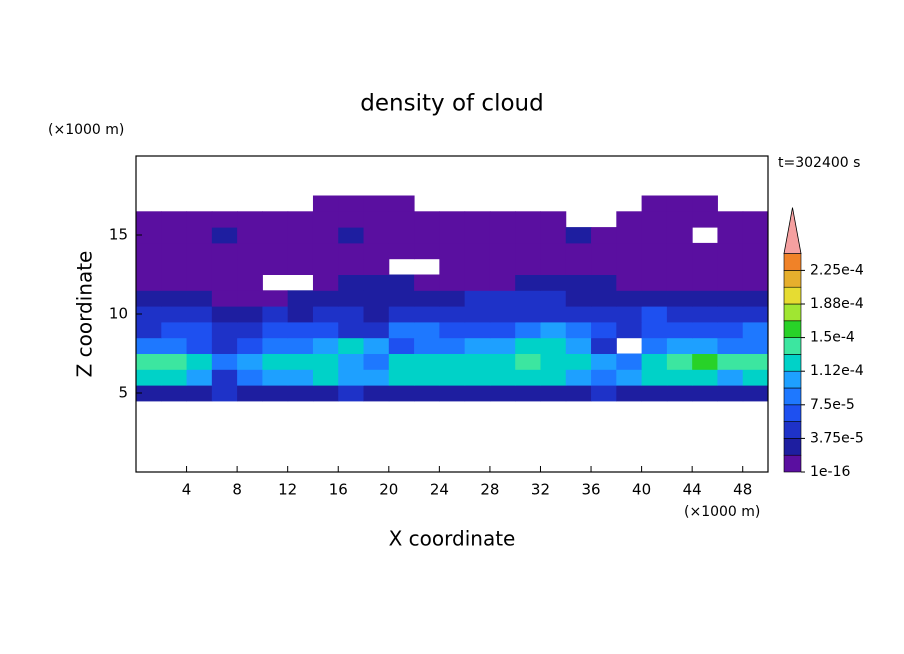 This screenshot has height=654, width=904. I want to click on colorbar-tick-label: 2.25e-4, so click(837, 270).